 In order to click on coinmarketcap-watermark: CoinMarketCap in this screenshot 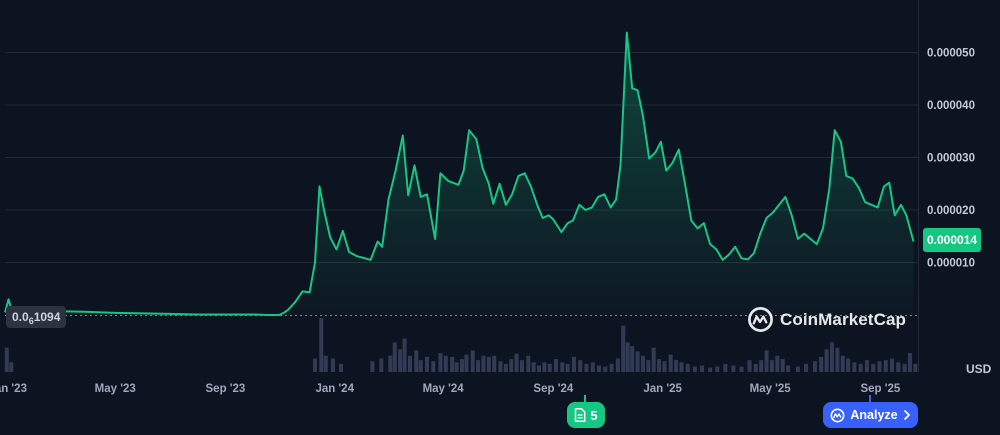, I will do `click(826, 319)`.